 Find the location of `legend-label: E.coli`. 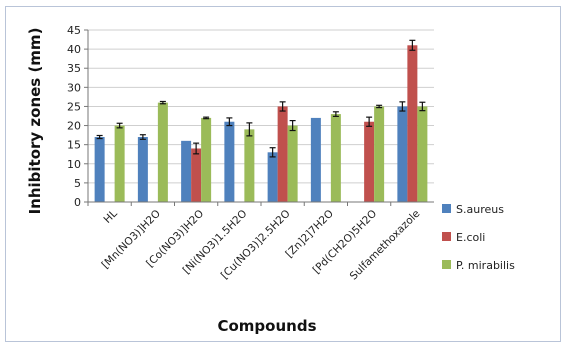

legend-label: E.coli is located at coordinates (470, 237).